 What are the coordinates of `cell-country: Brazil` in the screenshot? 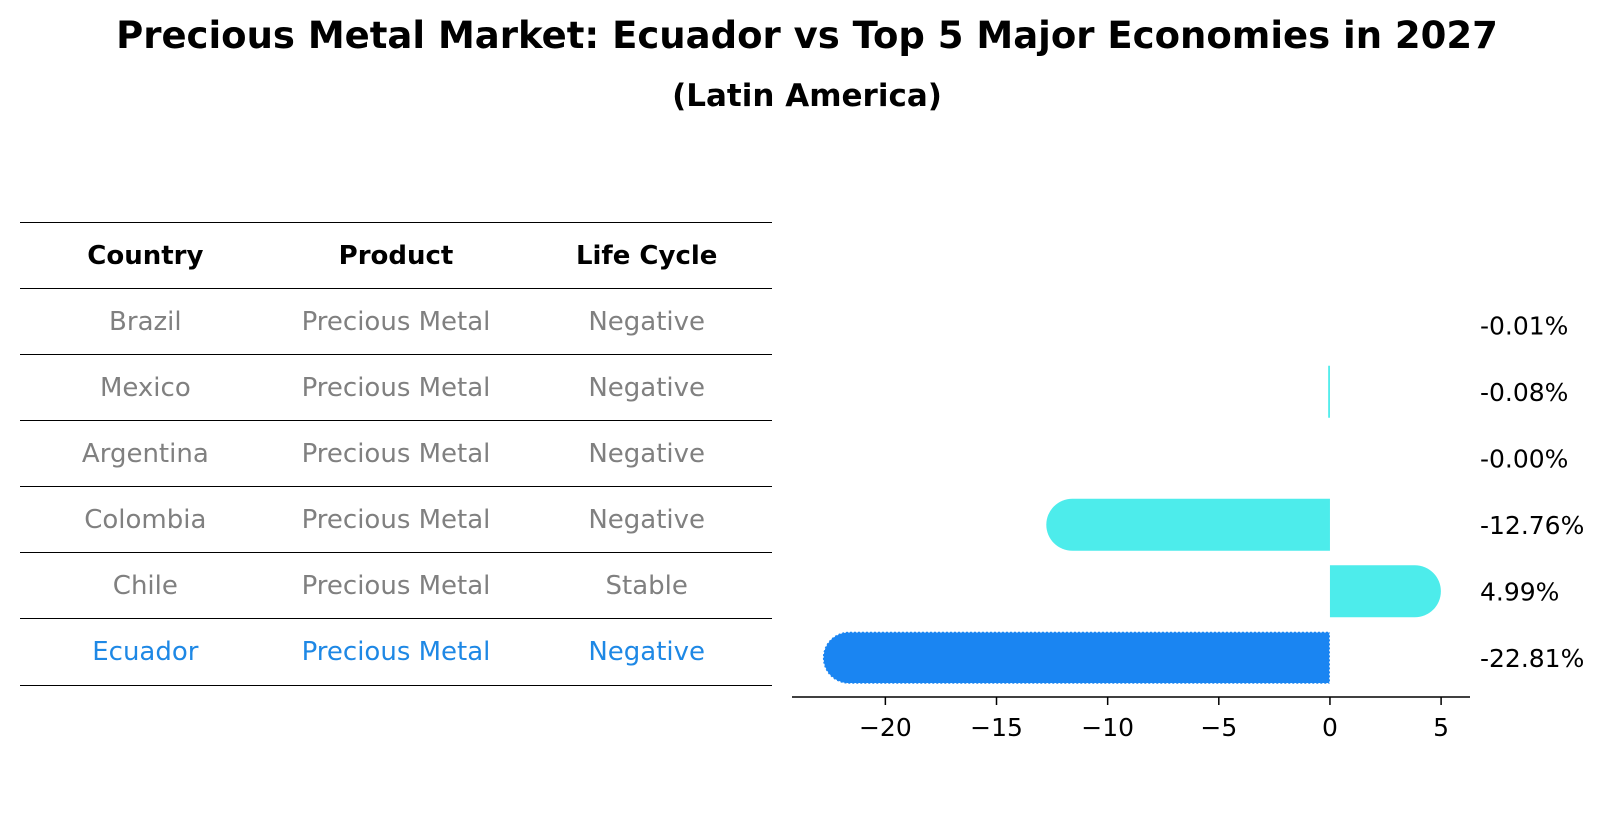 It's located at (145, 321).